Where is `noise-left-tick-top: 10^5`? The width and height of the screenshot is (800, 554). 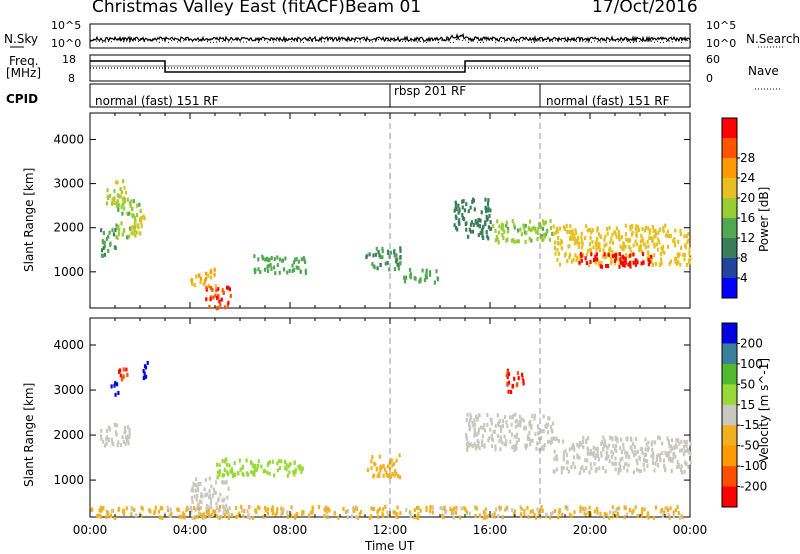
noise-left-tick-top: 10^5 is located at coordinates (66, 25).